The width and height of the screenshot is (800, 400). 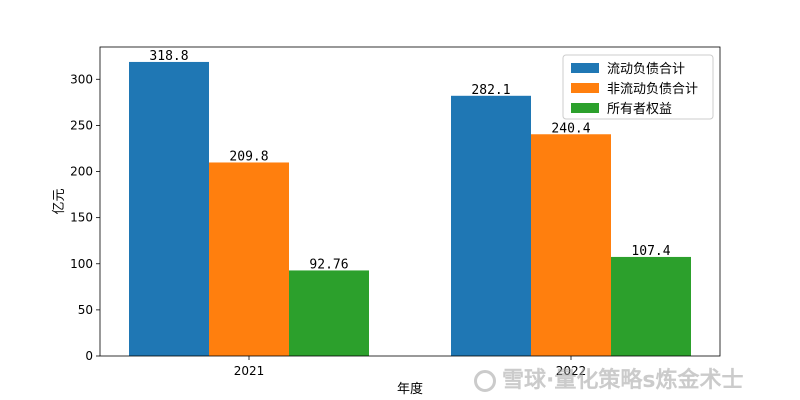 I want to click on data-label: 318.8, so click(x=168, y=56).